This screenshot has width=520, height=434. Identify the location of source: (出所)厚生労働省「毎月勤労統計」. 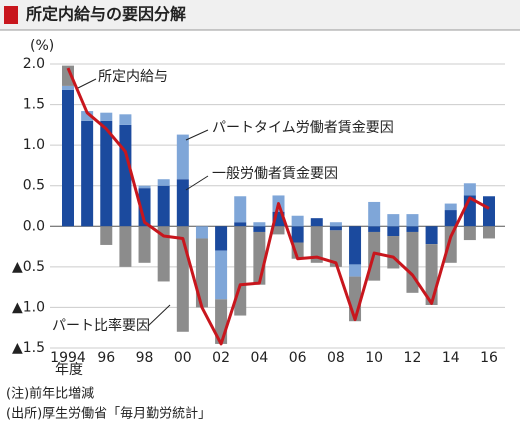
(108, 414).